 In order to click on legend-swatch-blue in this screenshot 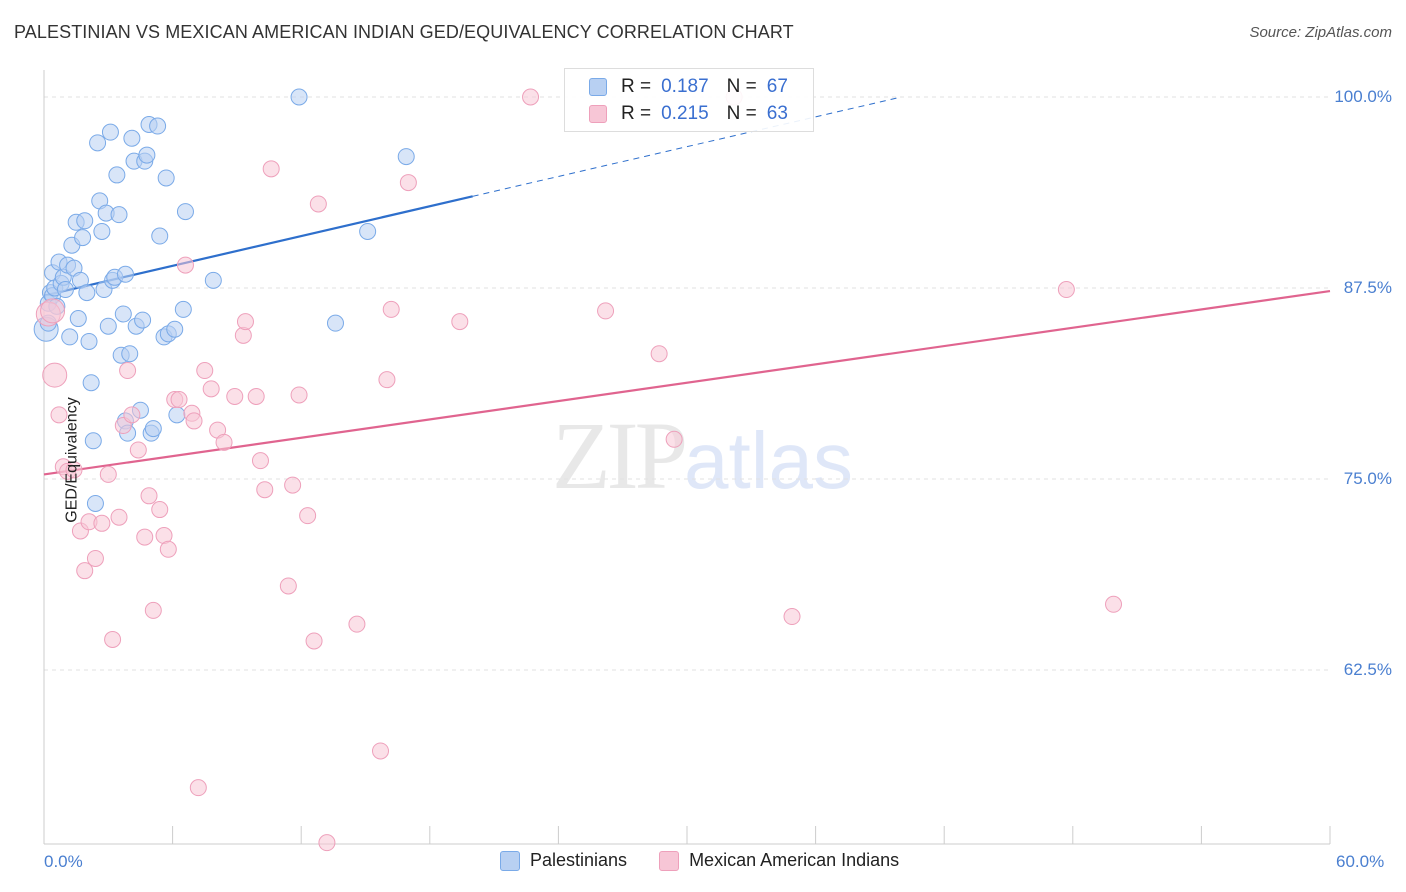, I will do `click(598, 87)`.